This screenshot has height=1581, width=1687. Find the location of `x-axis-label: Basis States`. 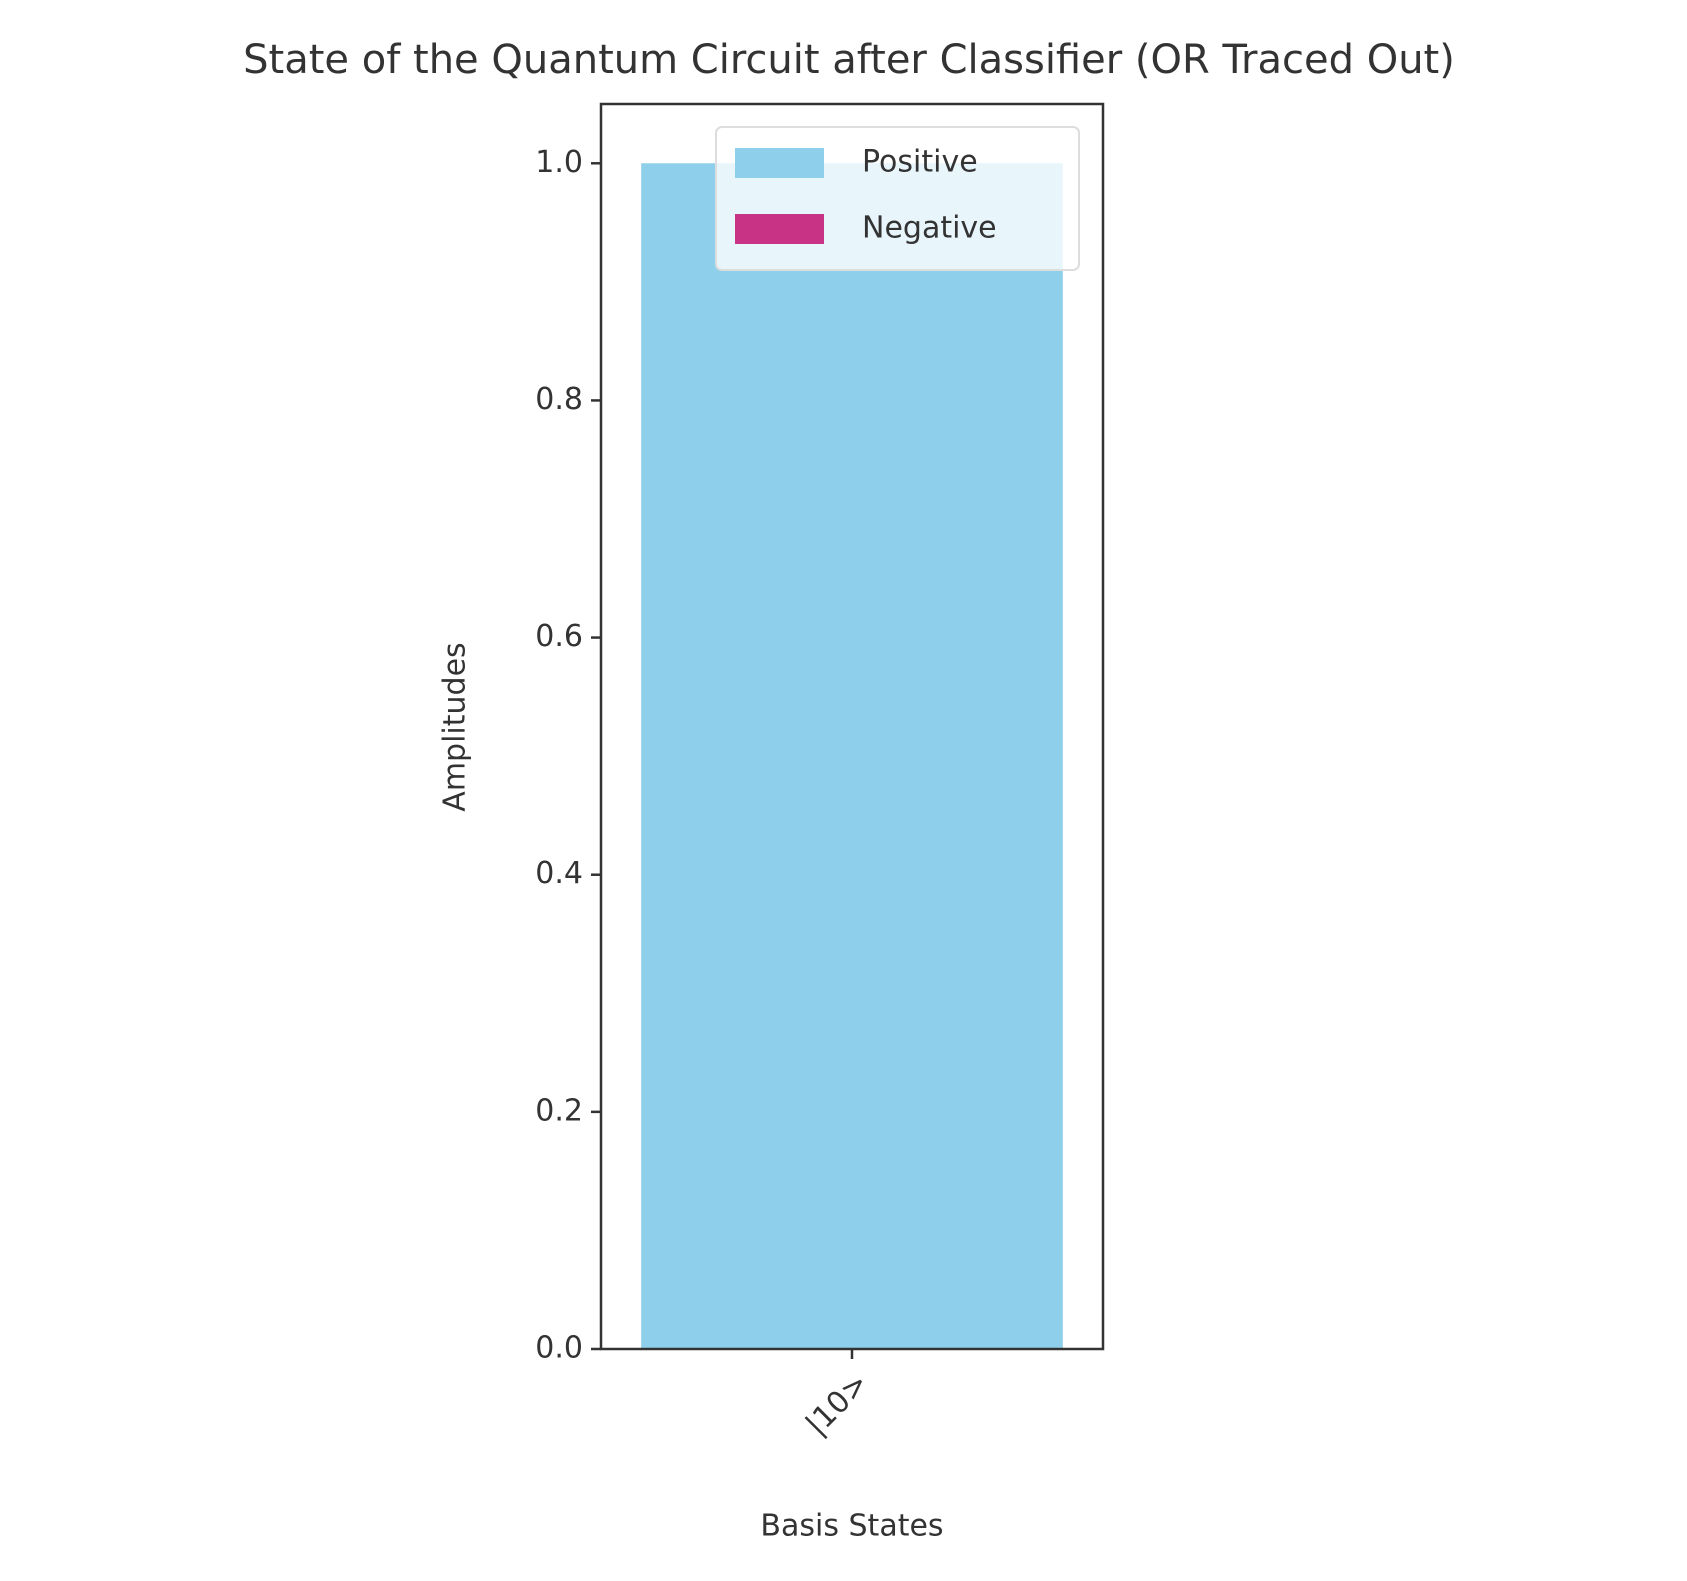

x-axis-label: Basis States is located at coordinates (851, 1526).